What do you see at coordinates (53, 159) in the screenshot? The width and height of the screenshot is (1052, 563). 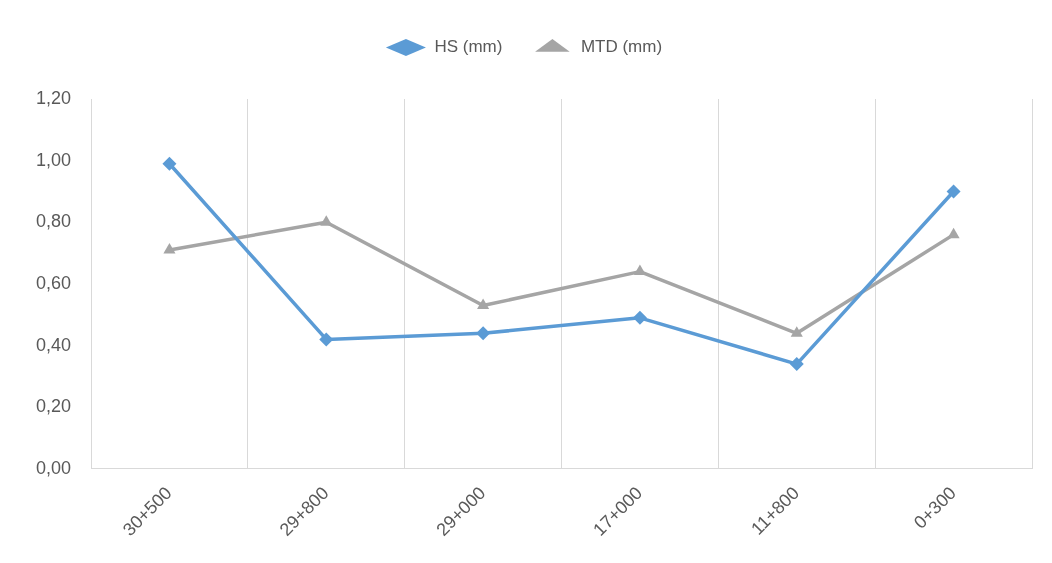 I see `y-tick-label: 1,00` at bounding box center [53, 159].